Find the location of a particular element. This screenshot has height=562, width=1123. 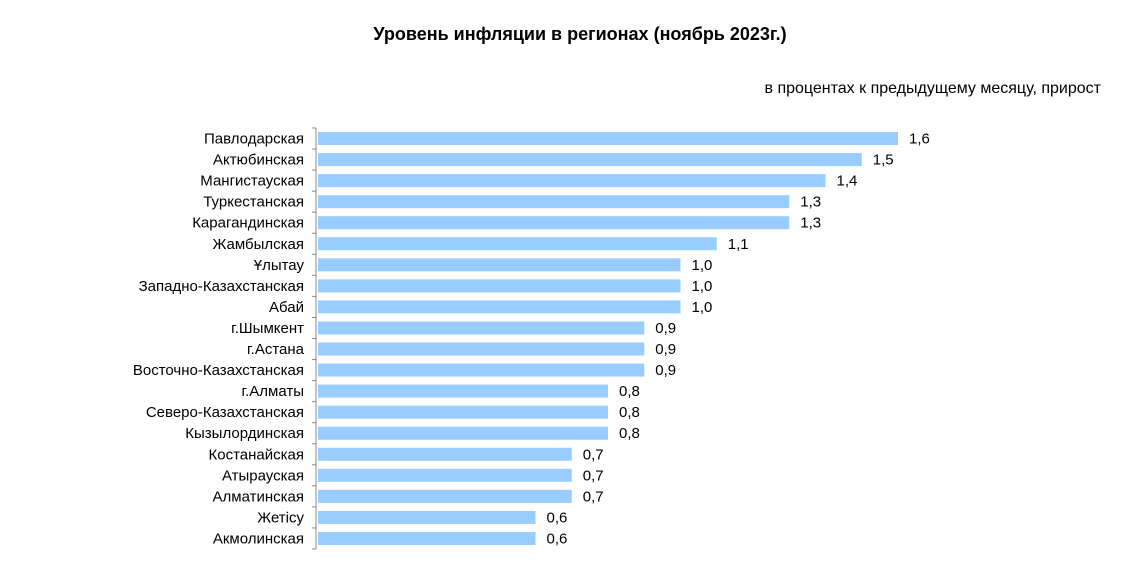

value-label: 1,5 is located at coordinates (883, 160).